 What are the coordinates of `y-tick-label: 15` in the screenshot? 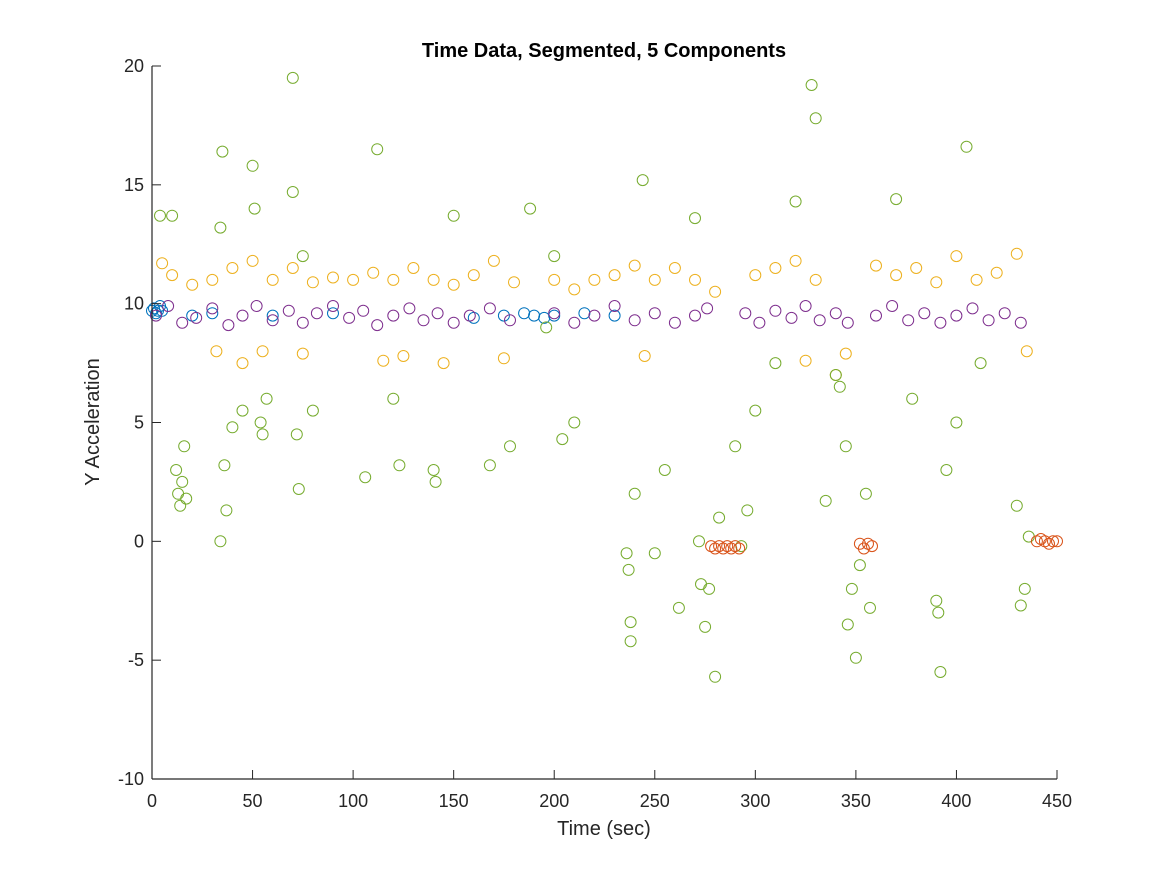 It's located at (134, 185).